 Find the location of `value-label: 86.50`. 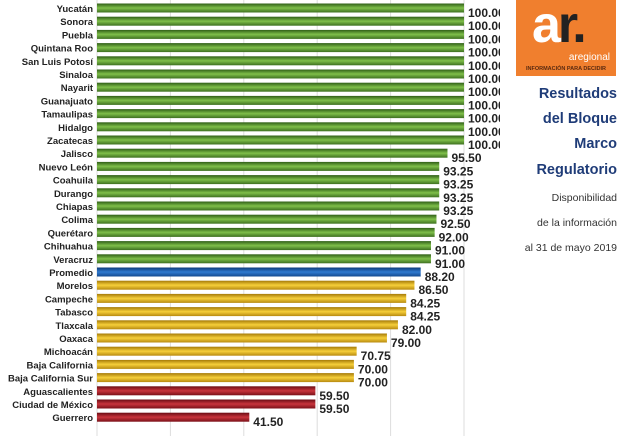

value-label: 86.50 is located at coordinates (433, 290).